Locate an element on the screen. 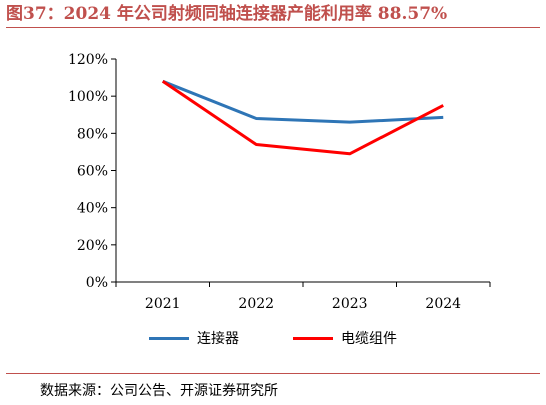 The width and height of the screenshot is (546, 405). series-line-cable is located at coordinates (302, 118).